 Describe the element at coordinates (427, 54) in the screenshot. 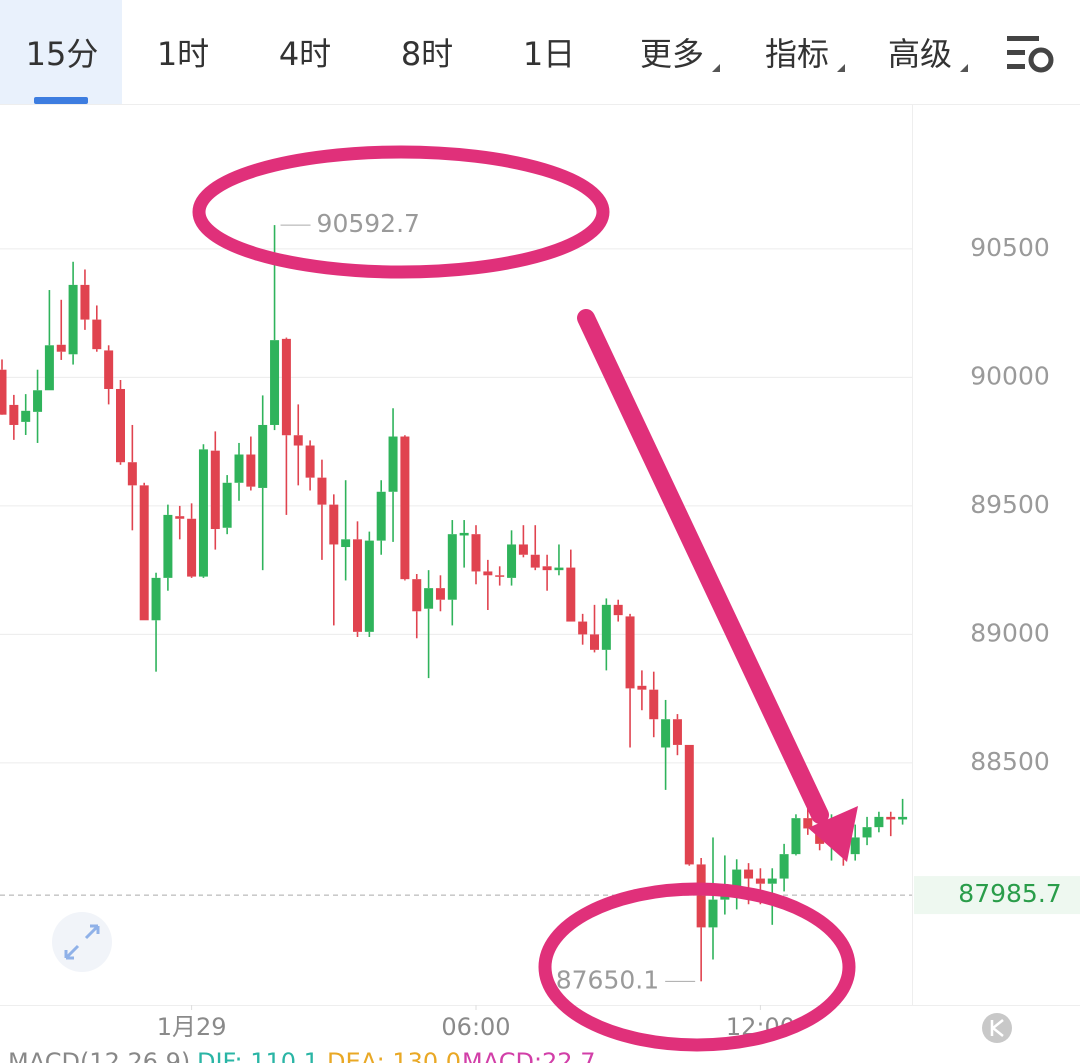

I see `tab: 8时` at that location.